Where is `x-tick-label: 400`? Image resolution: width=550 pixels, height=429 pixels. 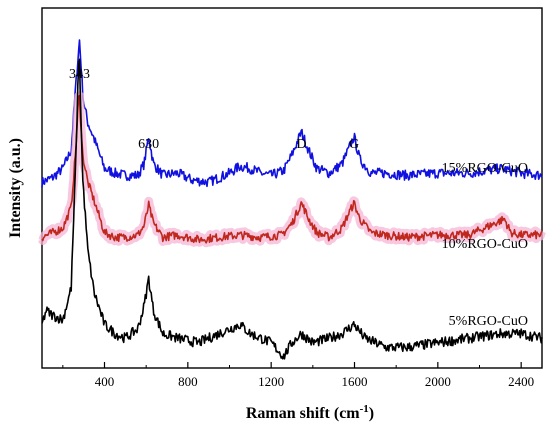
x-tick-label: 400 is located at coordinates (105, 381).